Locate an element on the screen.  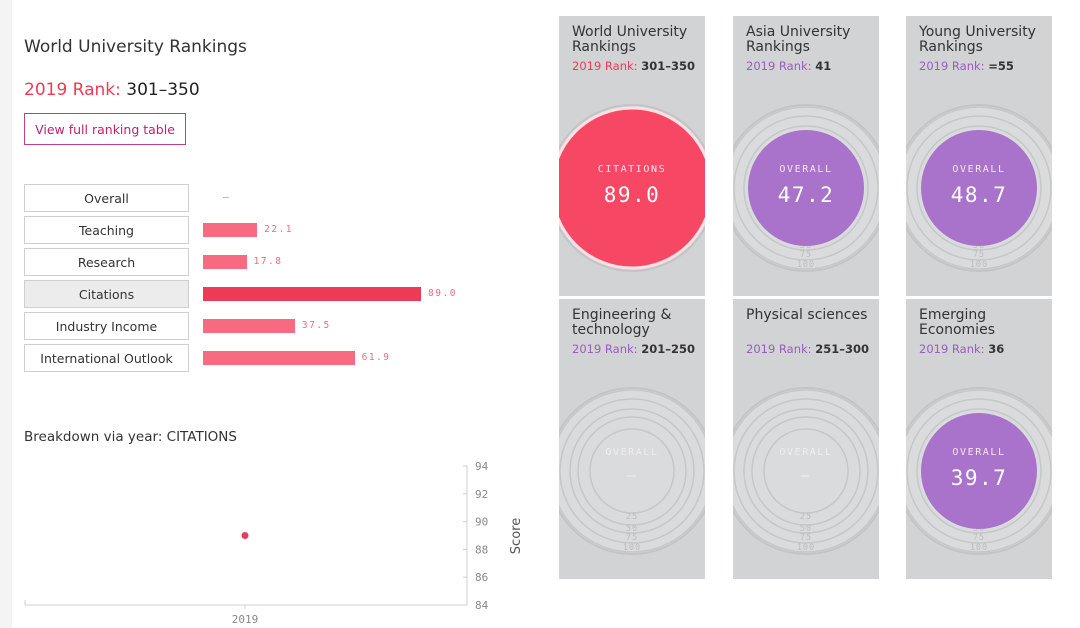
tile-title: Physical sciences is located at coordinates (807, 315).